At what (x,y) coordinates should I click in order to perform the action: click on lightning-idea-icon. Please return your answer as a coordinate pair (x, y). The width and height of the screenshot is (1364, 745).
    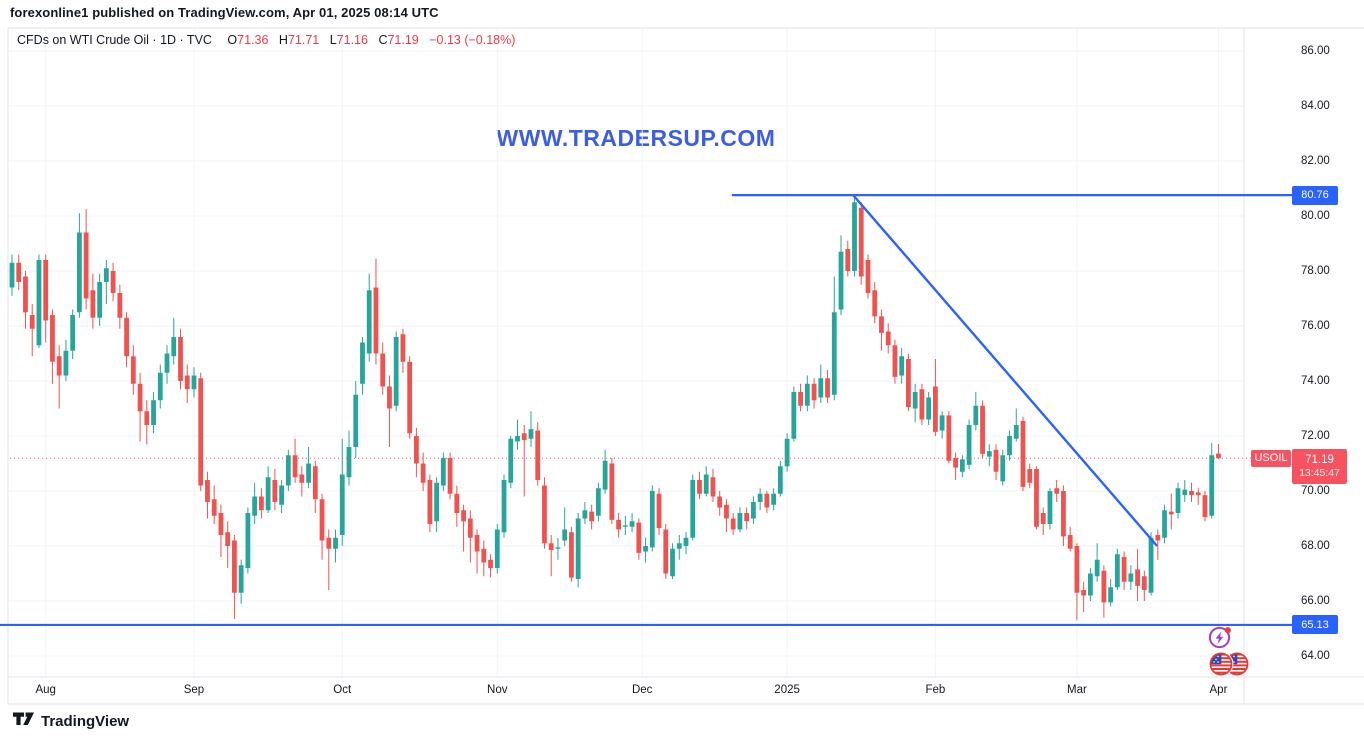
    Looking at the image, I should click on (1220, 640).